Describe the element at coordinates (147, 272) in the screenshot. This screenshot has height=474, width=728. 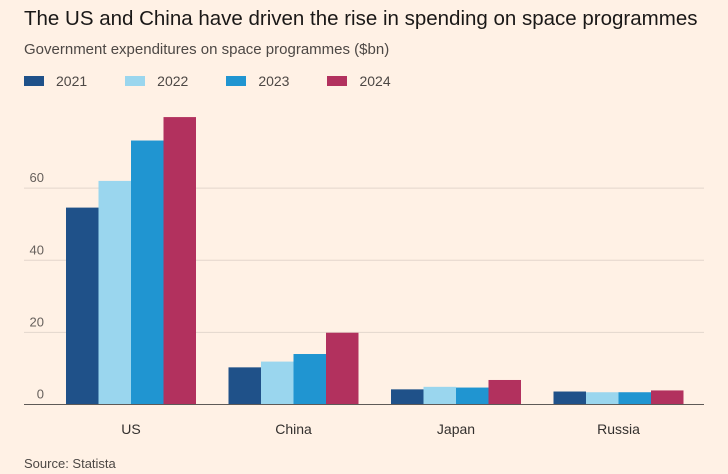
I see `bar-us-2023` at that location.